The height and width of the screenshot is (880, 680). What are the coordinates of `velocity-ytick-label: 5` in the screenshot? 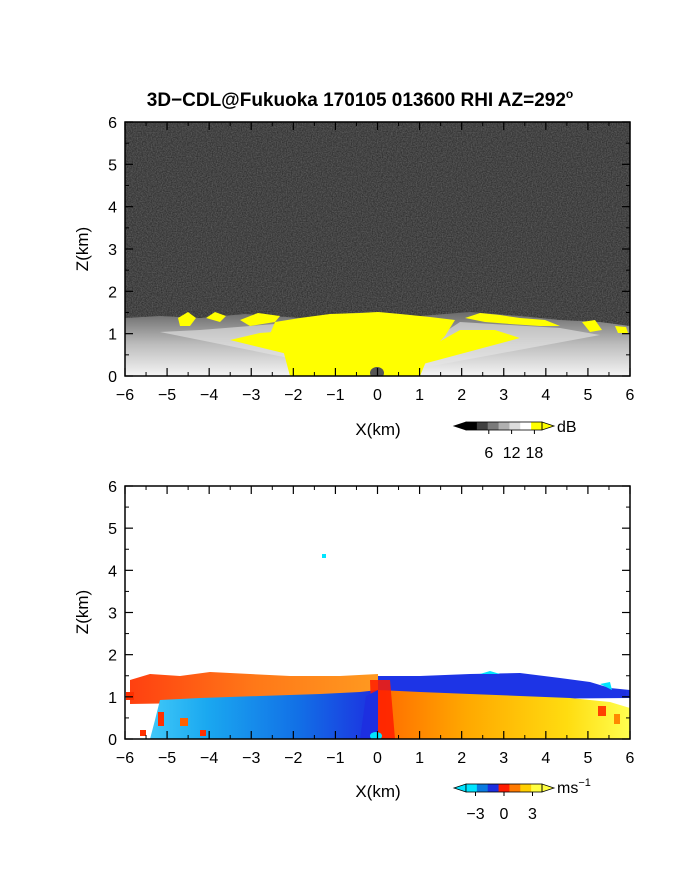 It's located at (112, 529).